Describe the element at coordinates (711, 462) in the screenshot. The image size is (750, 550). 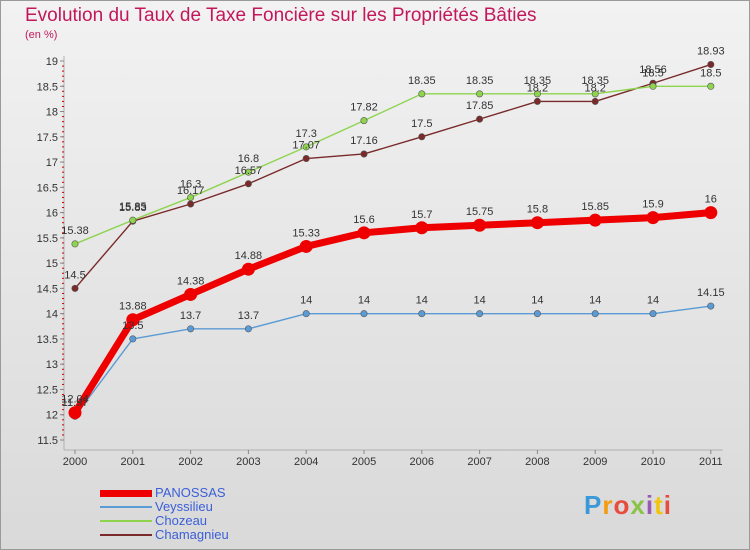
I see `x-tick-label: 2011` at that location.